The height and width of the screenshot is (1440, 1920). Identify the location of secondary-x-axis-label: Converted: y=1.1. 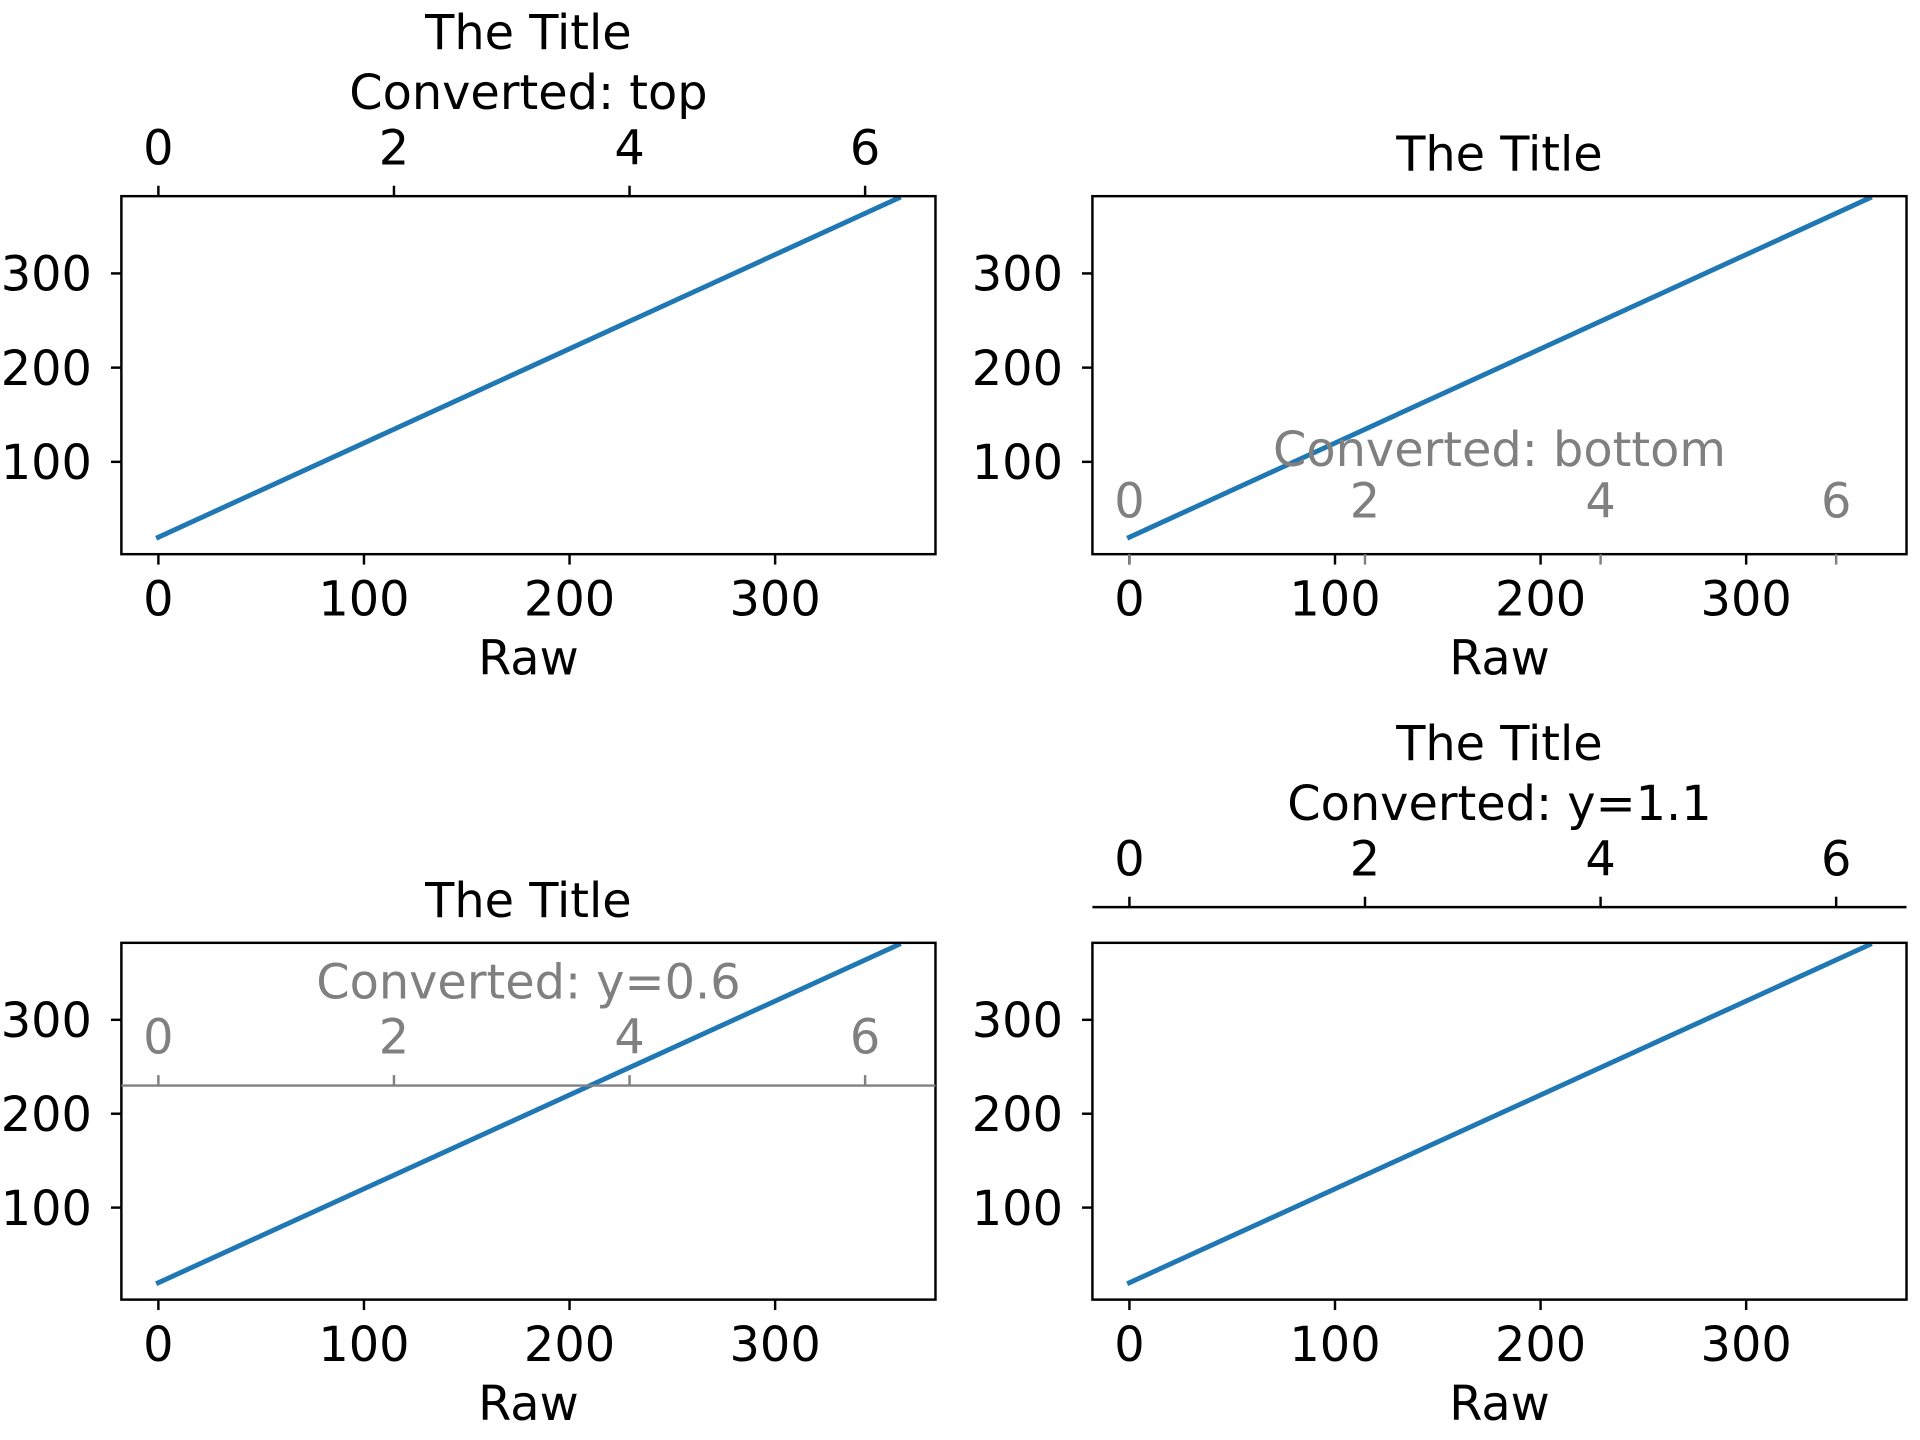
(1499, 804).